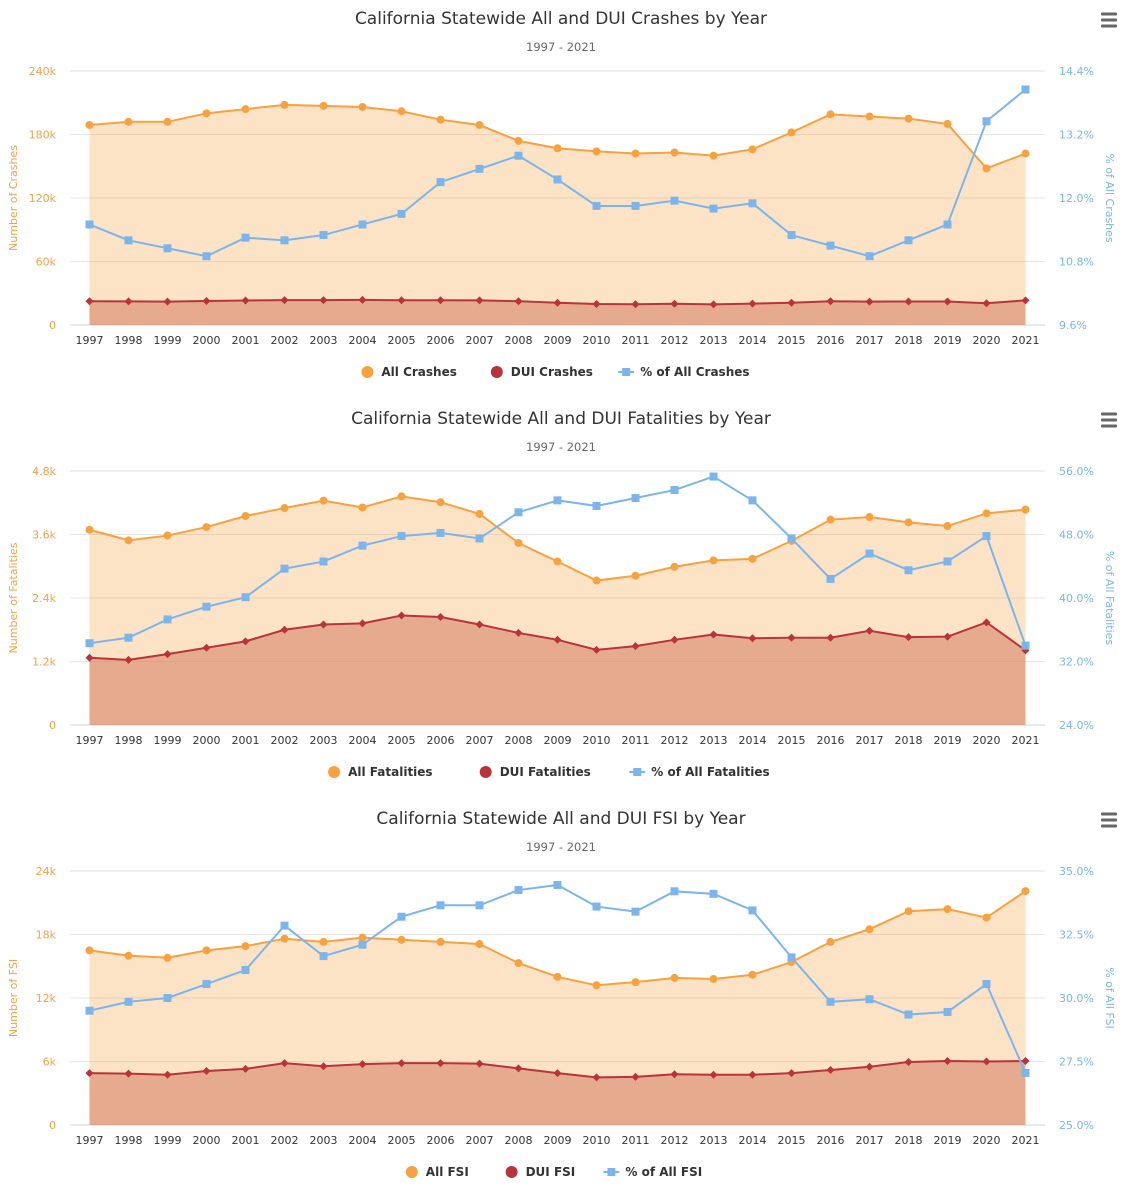 The image size is (1129, 1200). Describe the element at coordinates (541, 372) in the screenshot. I see `legend-item-dui-crashes: DUI Crashes` at that location.